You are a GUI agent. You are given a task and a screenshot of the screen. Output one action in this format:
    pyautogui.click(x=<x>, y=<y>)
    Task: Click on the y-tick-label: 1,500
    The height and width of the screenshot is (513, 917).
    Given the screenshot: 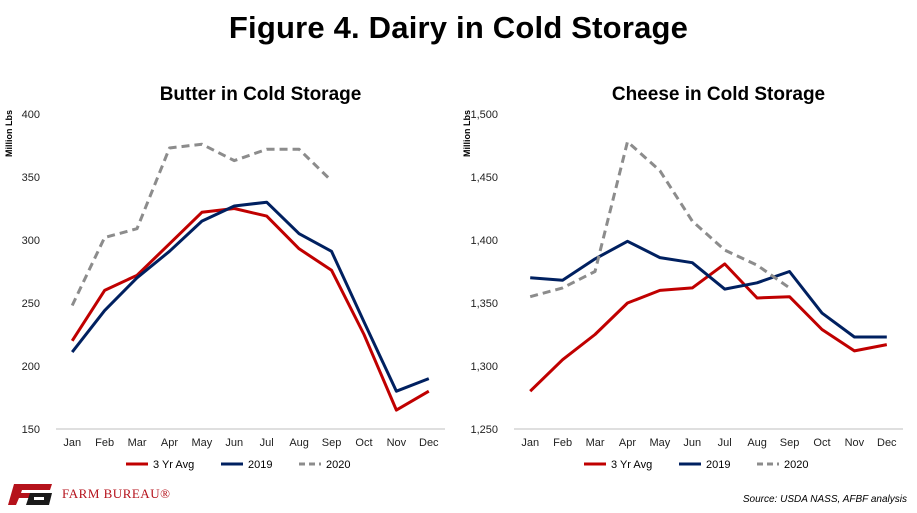 What is the action you would take?
    pyautogui.click(x=484, y=115)
    